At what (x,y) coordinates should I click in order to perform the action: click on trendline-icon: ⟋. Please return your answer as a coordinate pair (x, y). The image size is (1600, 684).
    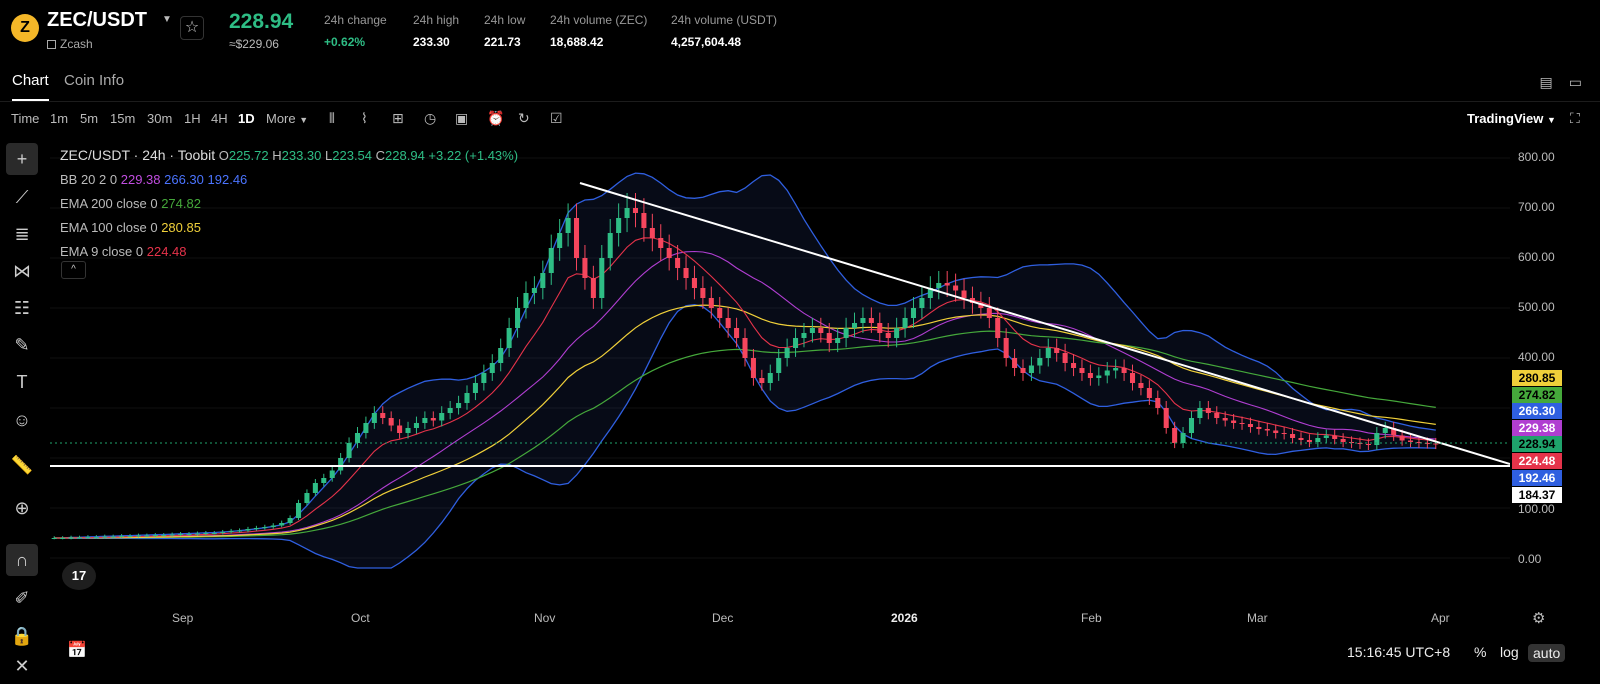
    Looking at the image, I should click on (22, 197).